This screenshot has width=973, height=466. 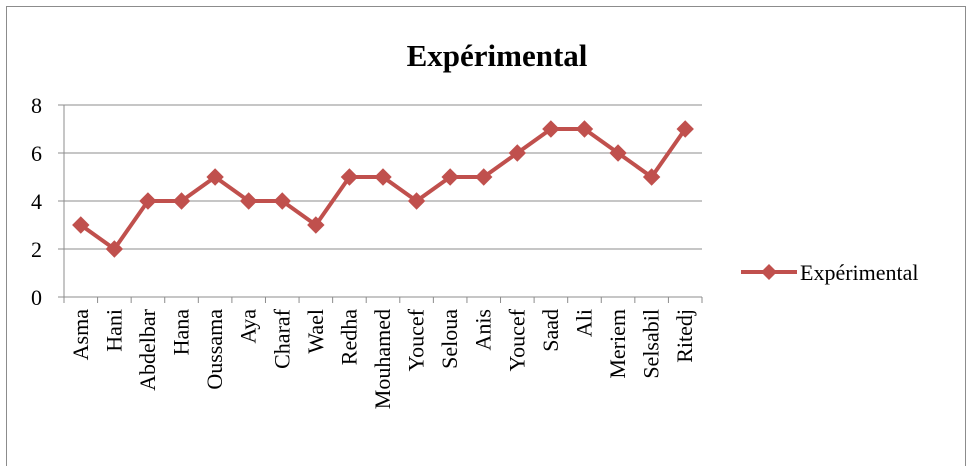 I want to click on y-tick-label-8: 8, so click(x=36, y=105).